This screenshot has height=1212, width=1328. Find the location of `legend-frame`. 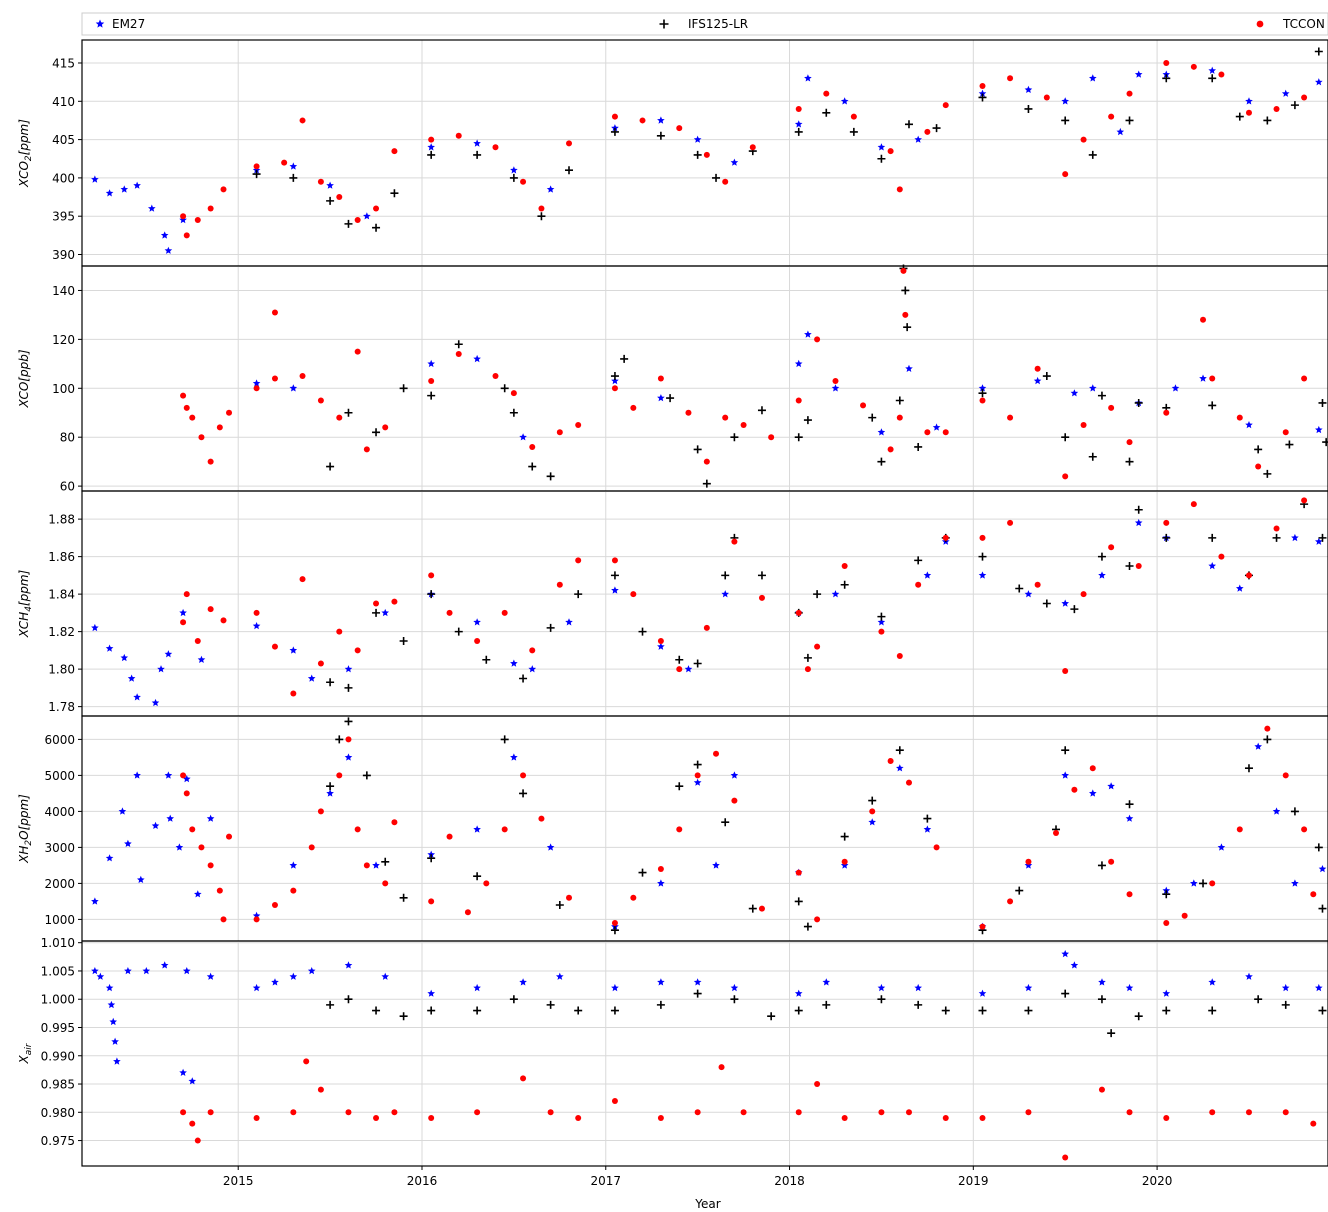

legend-frame is located at coordinates (704, 24).